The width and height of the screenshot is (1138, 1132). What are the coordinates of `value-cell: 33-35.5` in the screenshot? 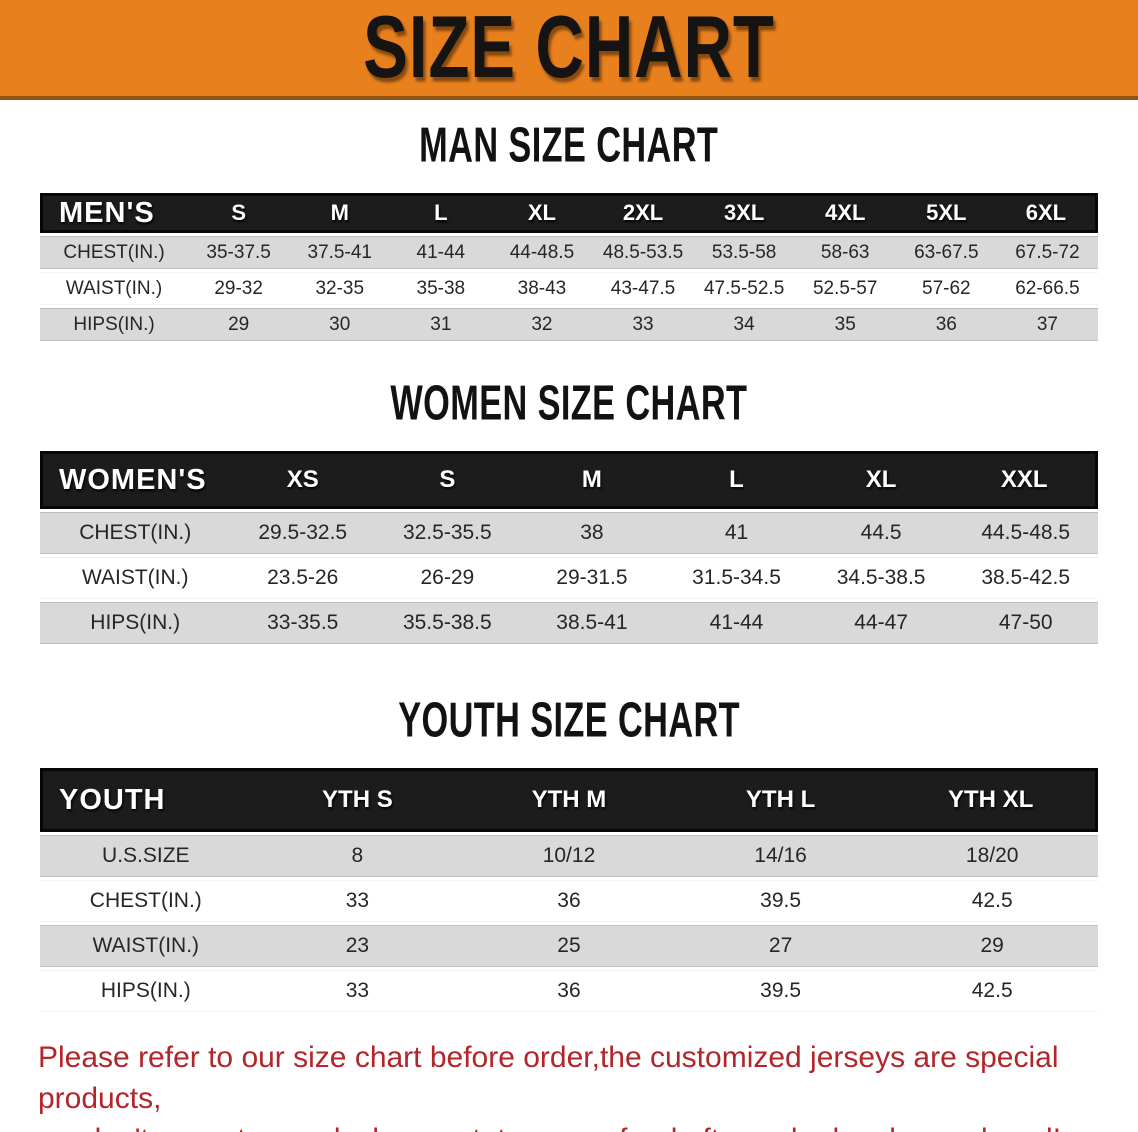 It's located at (303, 623).